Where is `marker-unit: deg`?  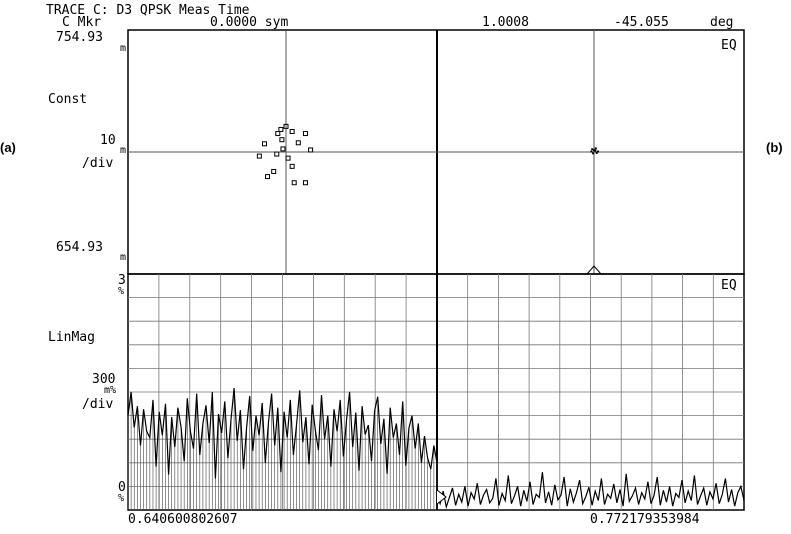
marker-unit: deg is located at coordinates (722, 22).